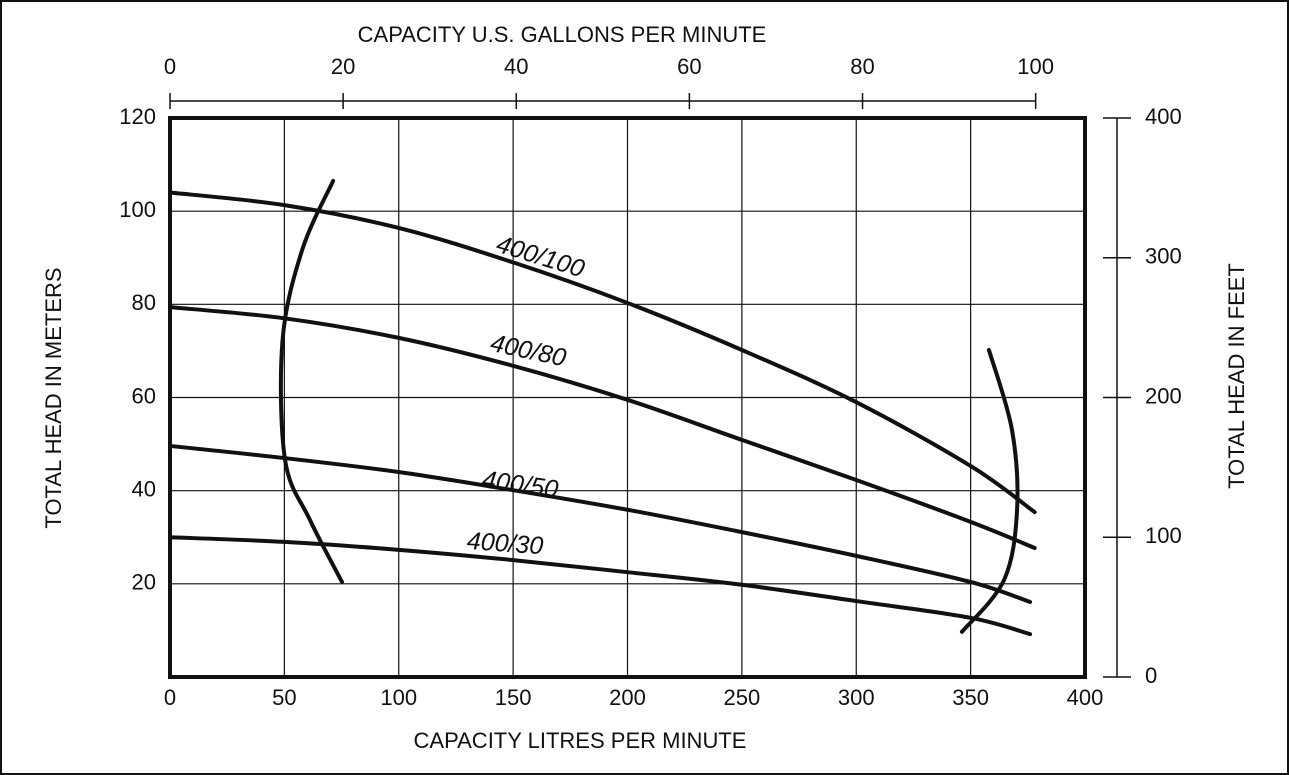 This screenshot has height=775, width=1289. Describe the element at coordinates (1163, 535) in the screenshot. I see `y2-tick-label: 100` at that location.